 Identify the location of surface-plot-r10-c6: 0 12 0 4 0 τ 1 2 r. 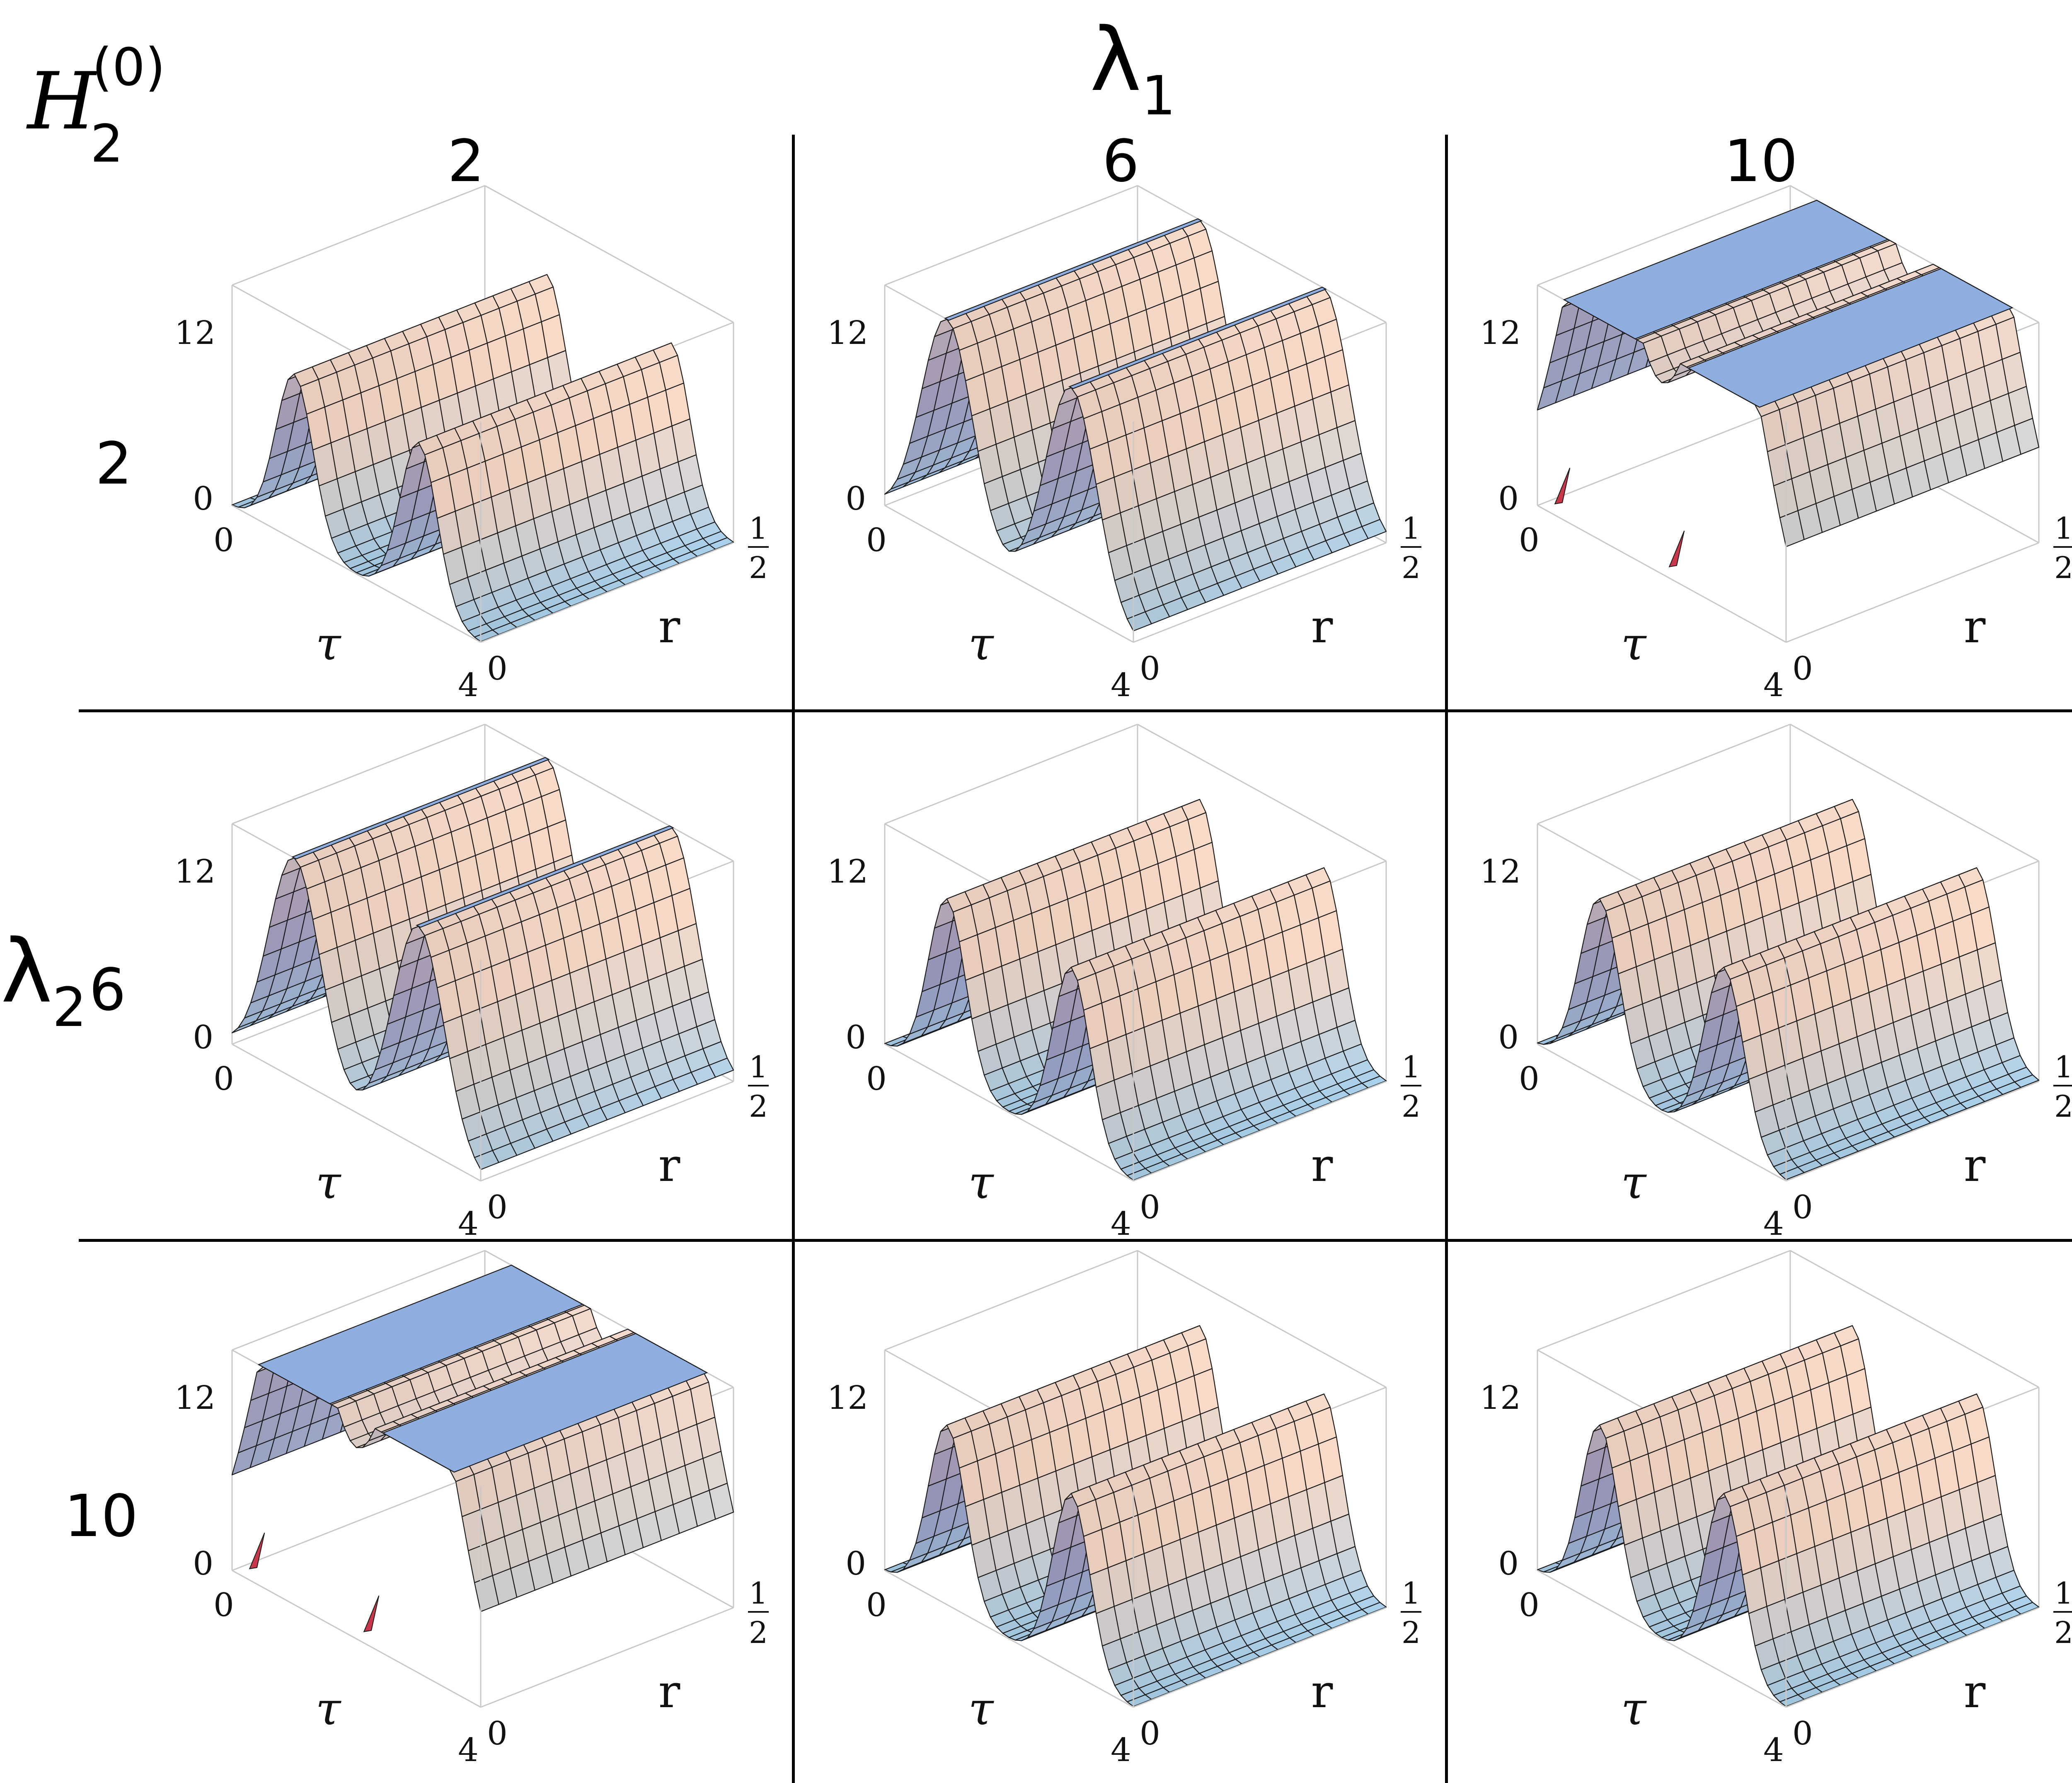
(1108, 1500).